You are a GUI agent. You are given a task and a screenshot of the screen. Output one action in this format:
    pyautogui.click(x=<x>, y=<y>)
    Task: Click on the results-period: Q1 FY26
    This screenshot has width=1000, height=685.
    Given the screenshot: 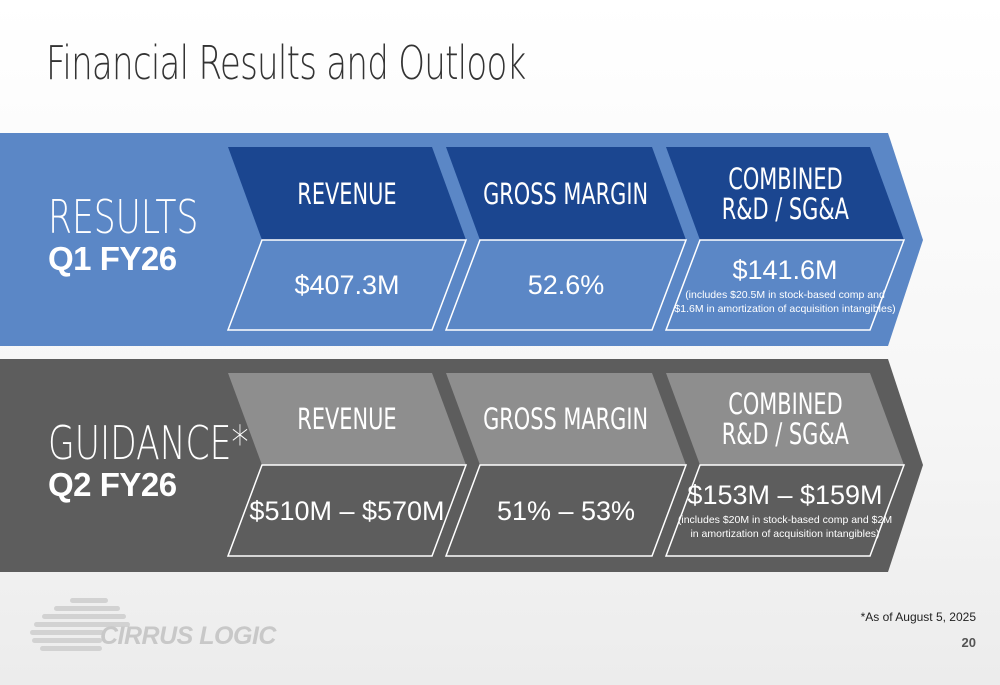 What is the action you would take?
    pyautogui.click(x=112, y=258)
    